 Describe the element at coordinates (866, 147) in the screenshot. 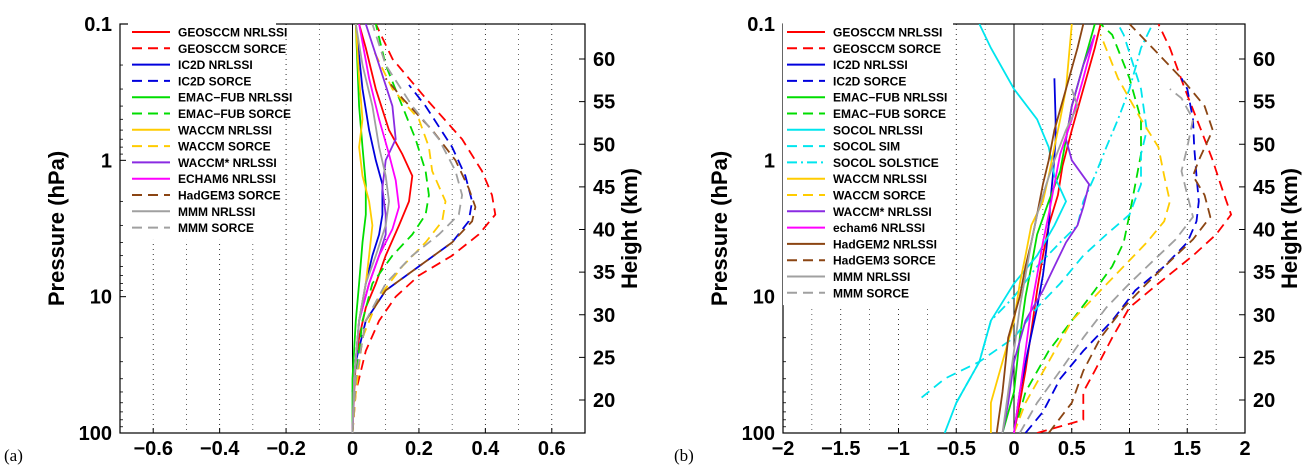

I see `legend-label: SOCOL SIM` at that location.